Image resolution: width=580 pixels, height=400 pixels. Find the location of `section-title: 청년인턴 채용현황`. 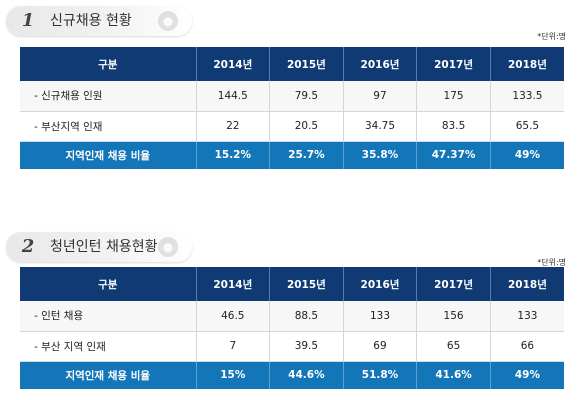

section-title: 청년인턴 채용현황 is located at coordinates (104, 247).